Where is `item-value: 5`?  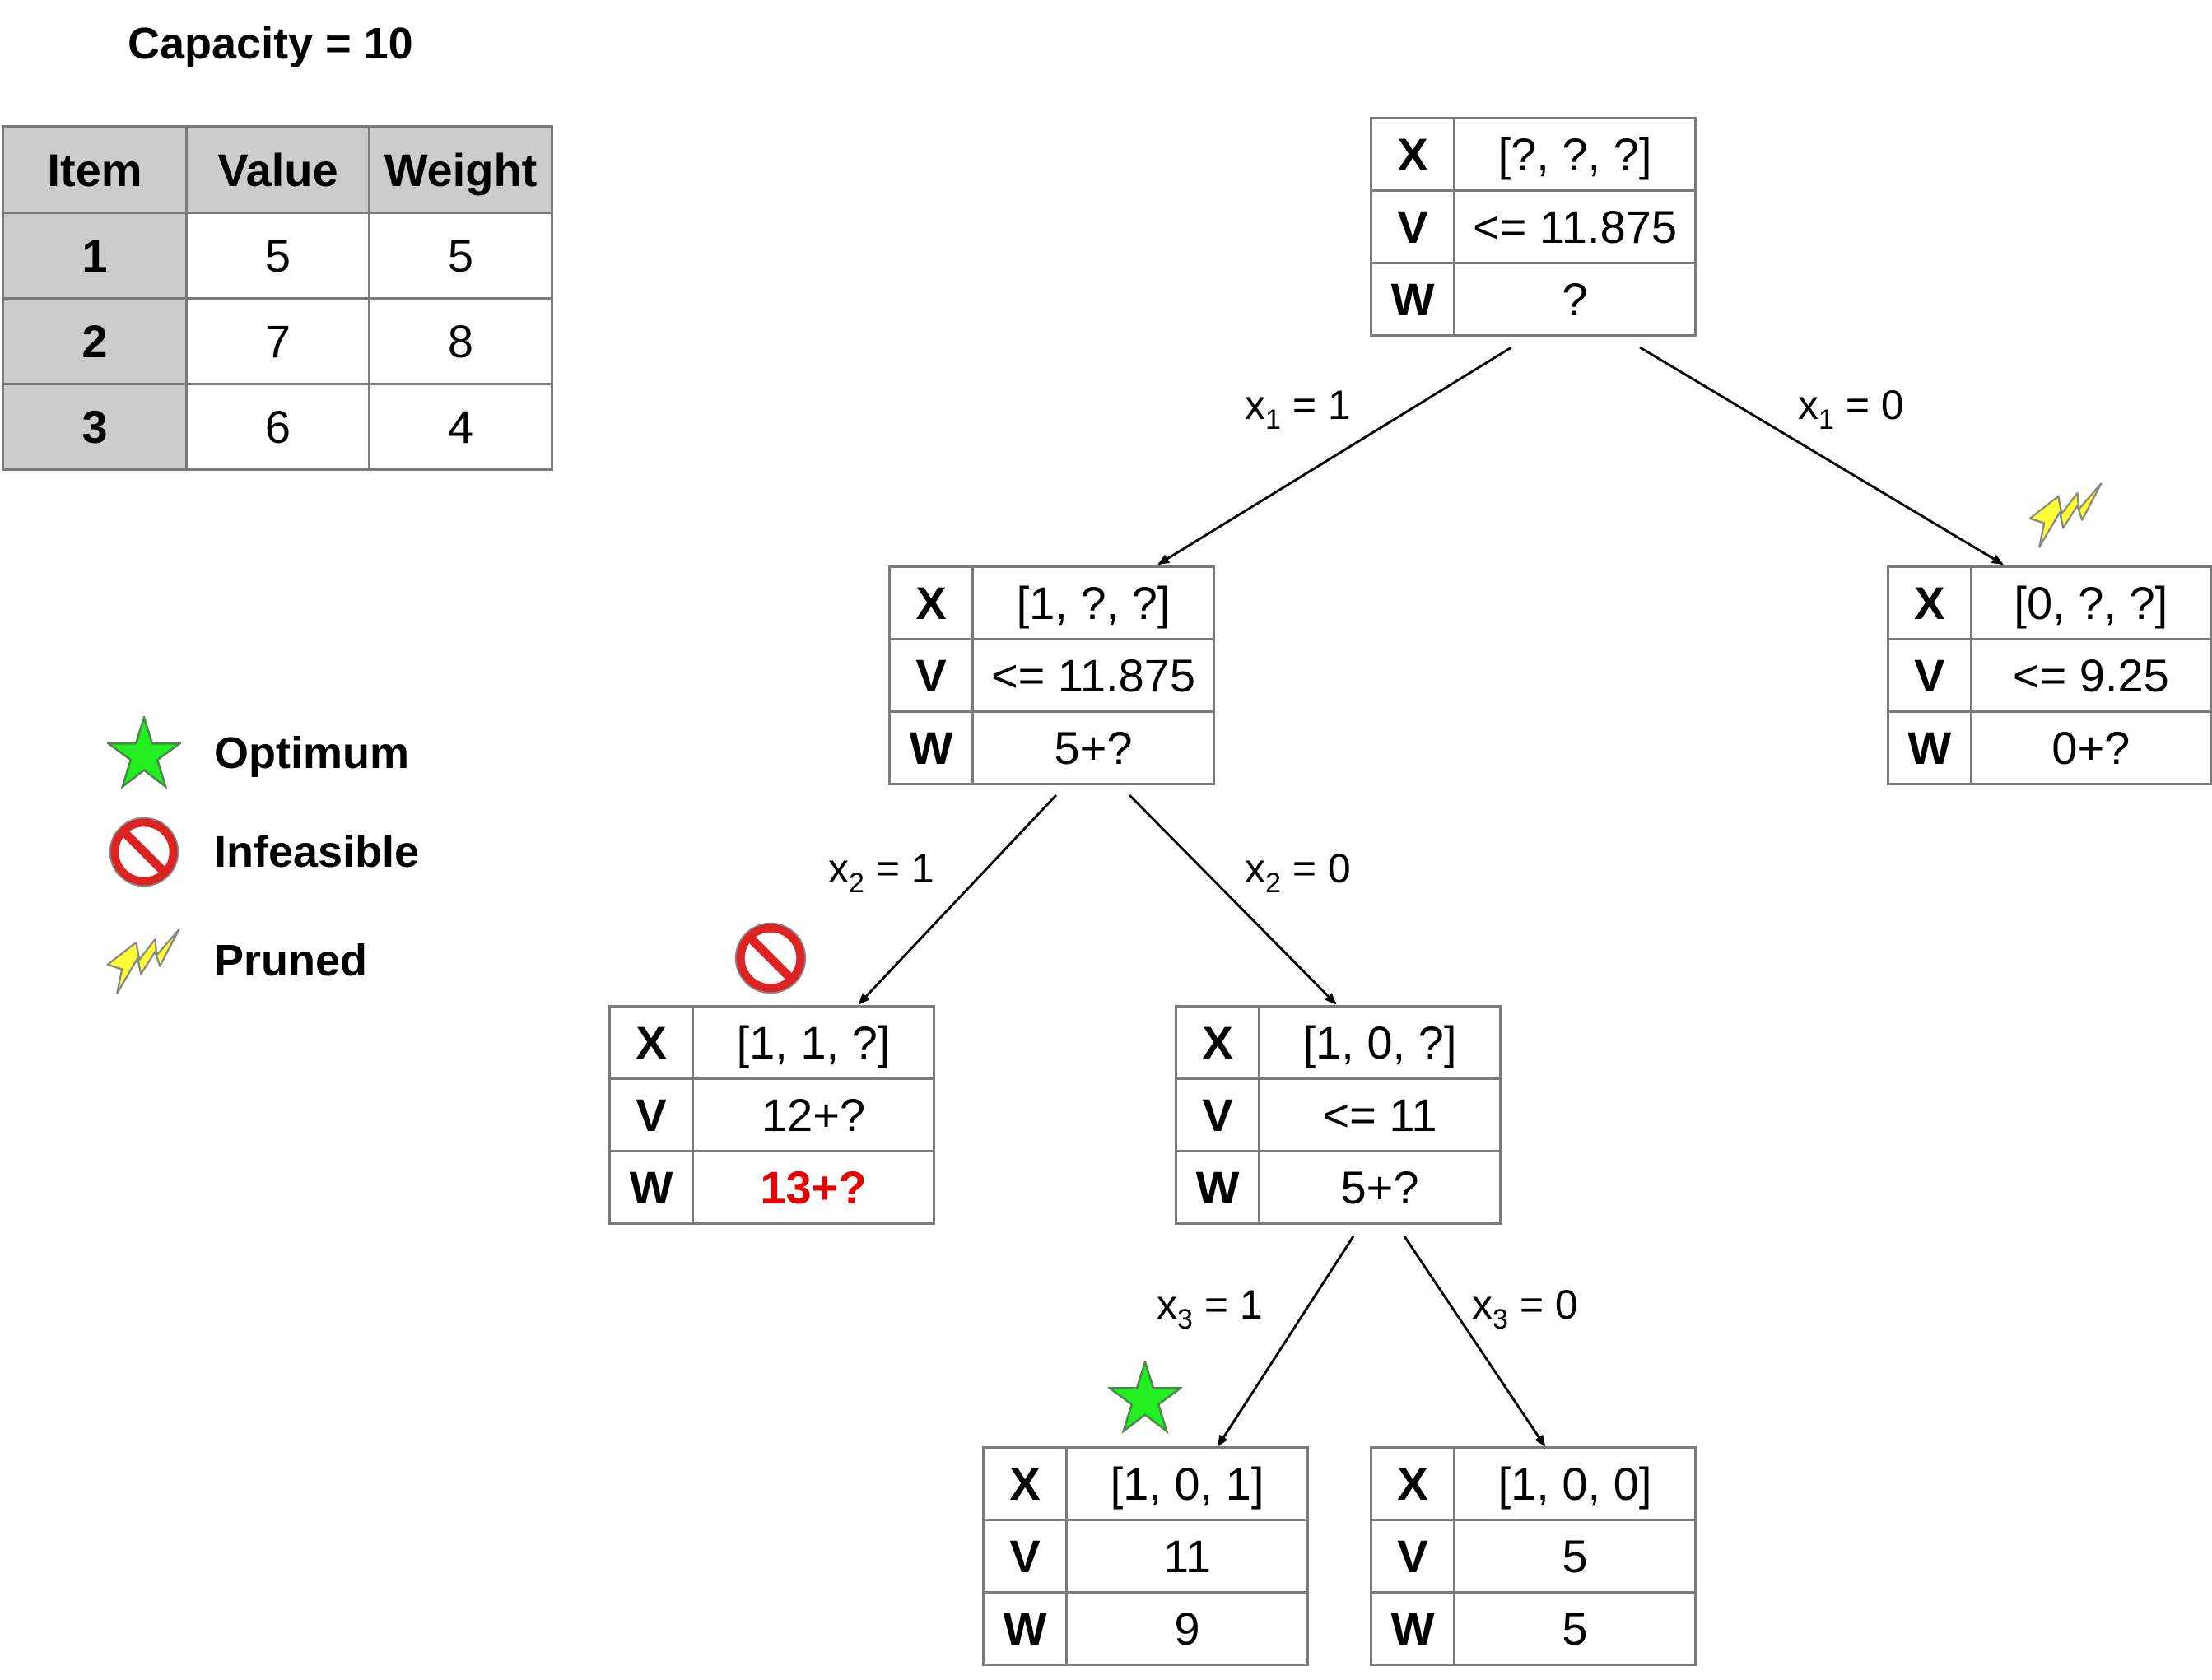
item-value: 5 is located at coordinates (277, 256).